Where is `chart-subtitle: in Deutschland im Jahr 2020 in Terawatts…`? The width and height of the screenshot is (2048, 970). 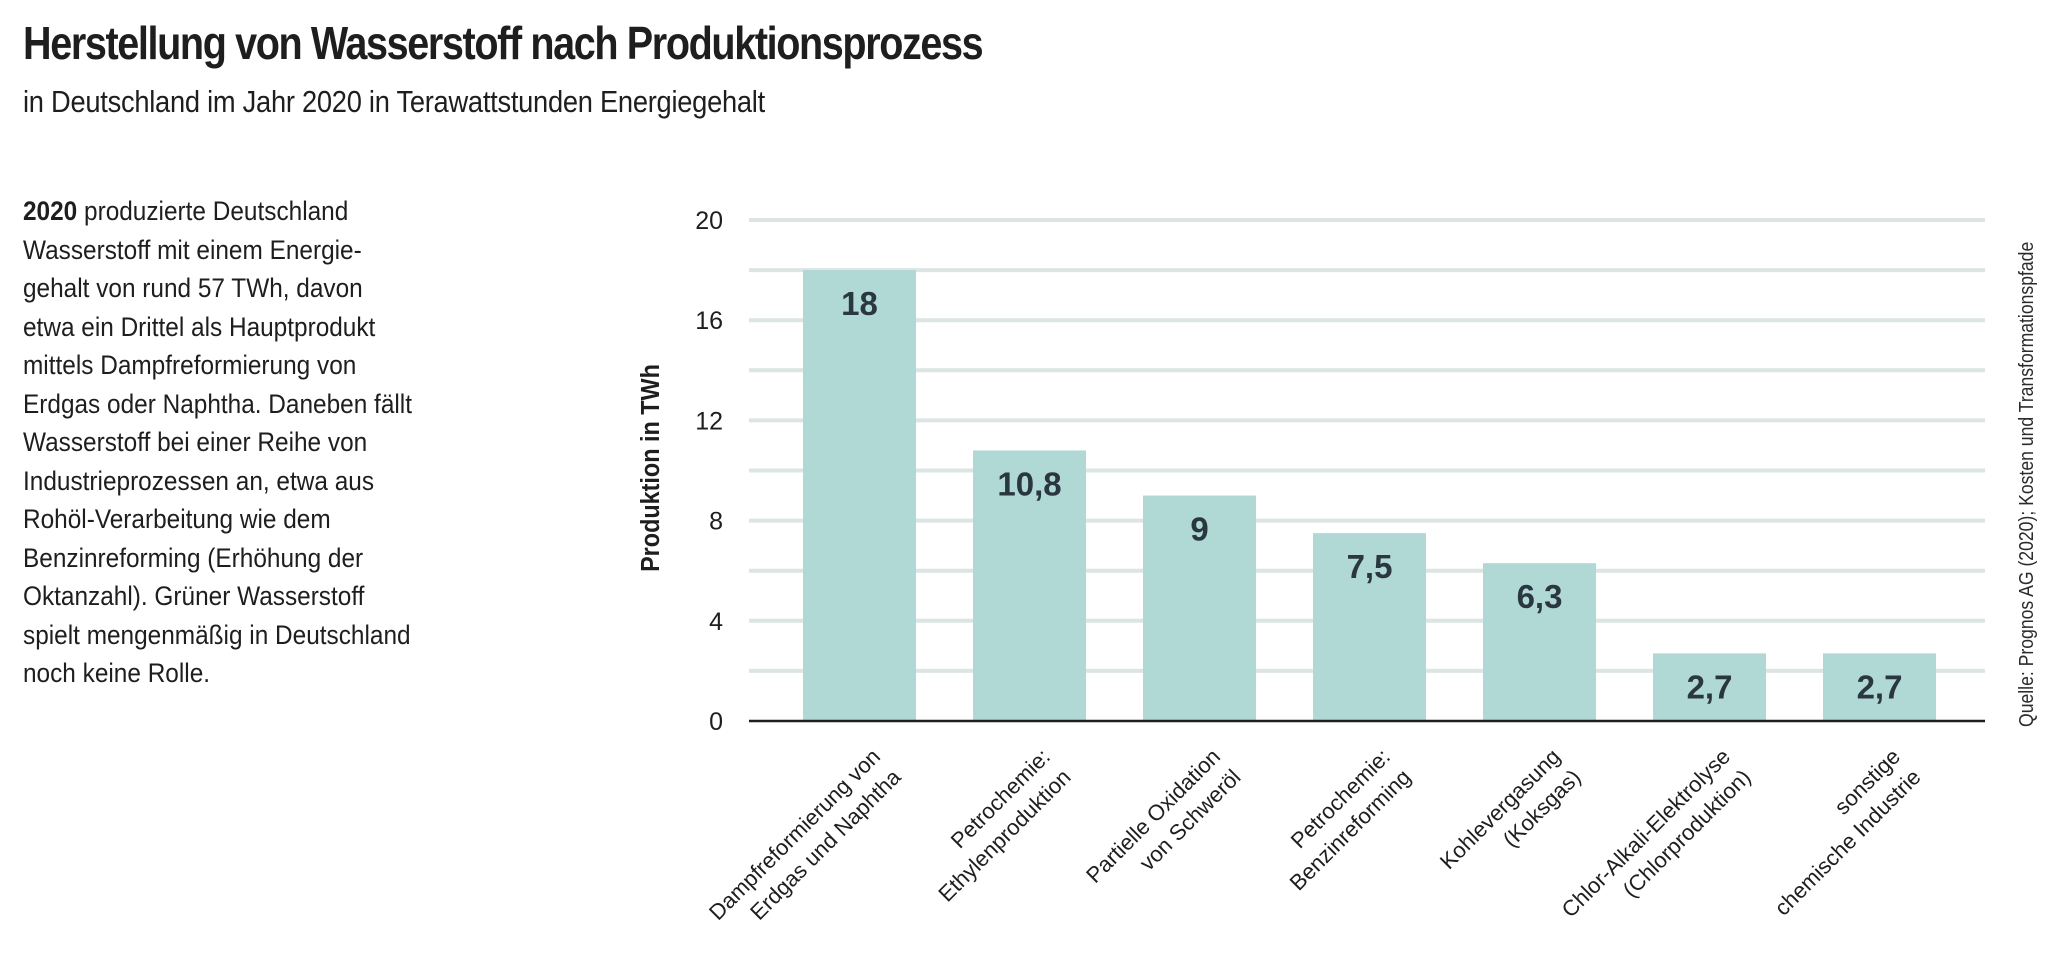 chart-subtitle: in Deutschland im Jahr 2020 in Terawatts… is located at coordinates (394, 101).